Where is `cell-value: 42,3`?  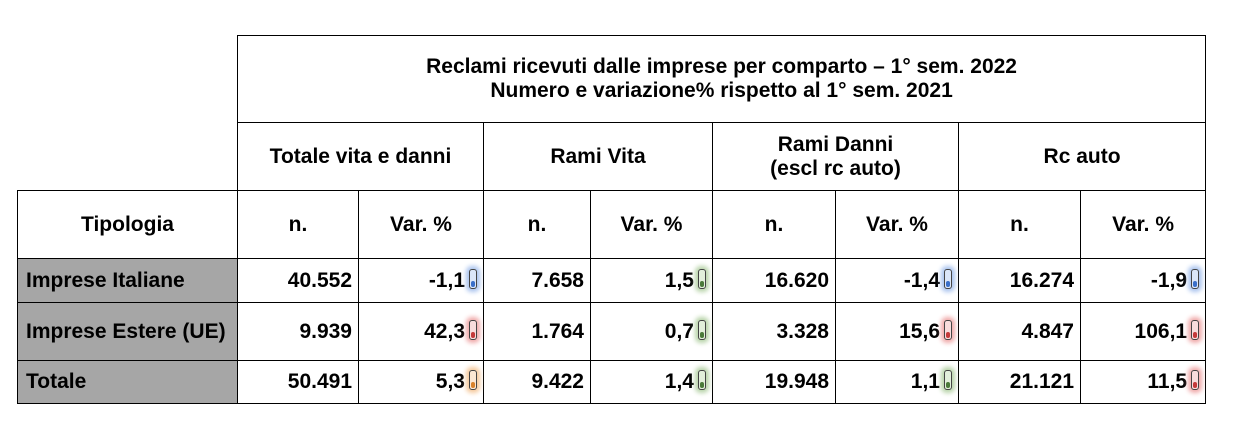 cell-value: 42,3 is located at coordinates (444, 331).